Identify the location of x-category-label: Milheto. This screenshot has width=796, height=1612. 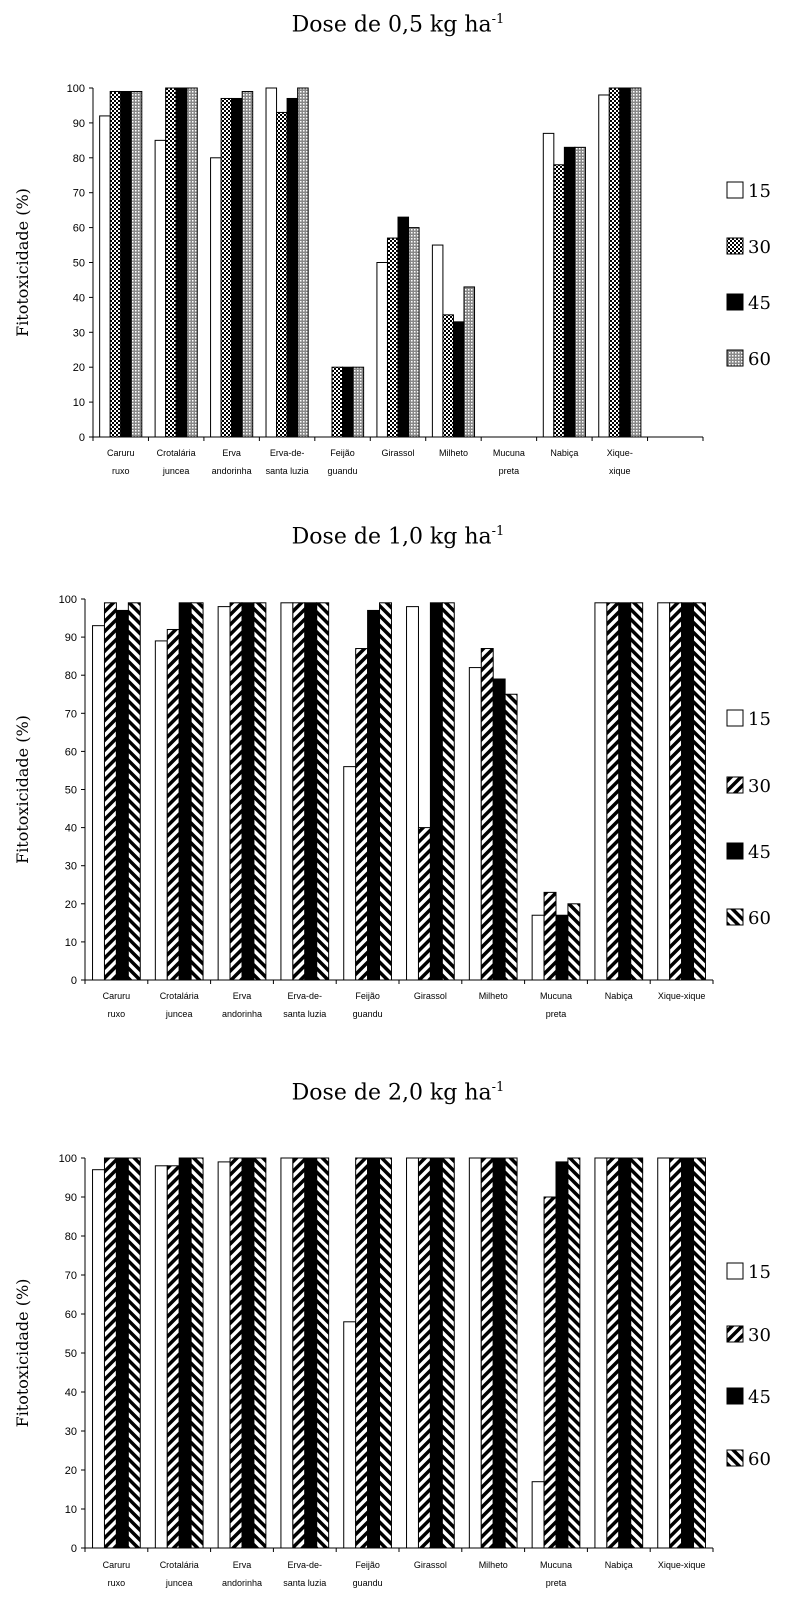
(493, 996).